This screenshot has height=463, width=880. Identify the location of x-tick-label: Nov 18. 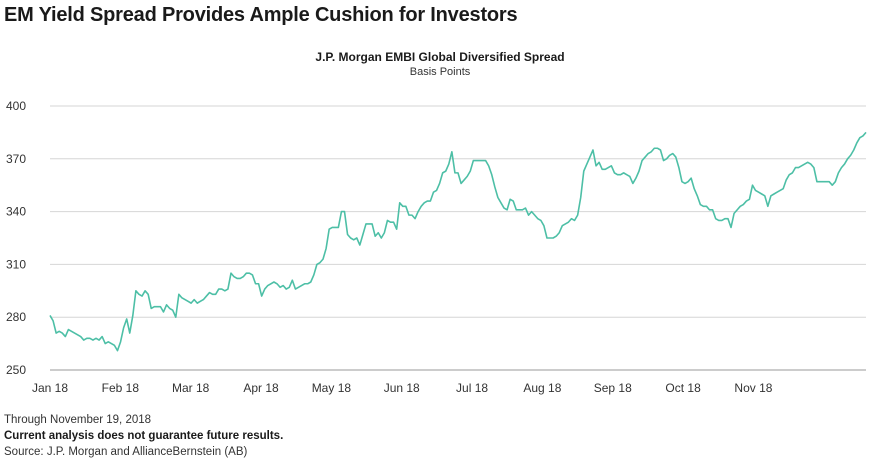
(753, 388).